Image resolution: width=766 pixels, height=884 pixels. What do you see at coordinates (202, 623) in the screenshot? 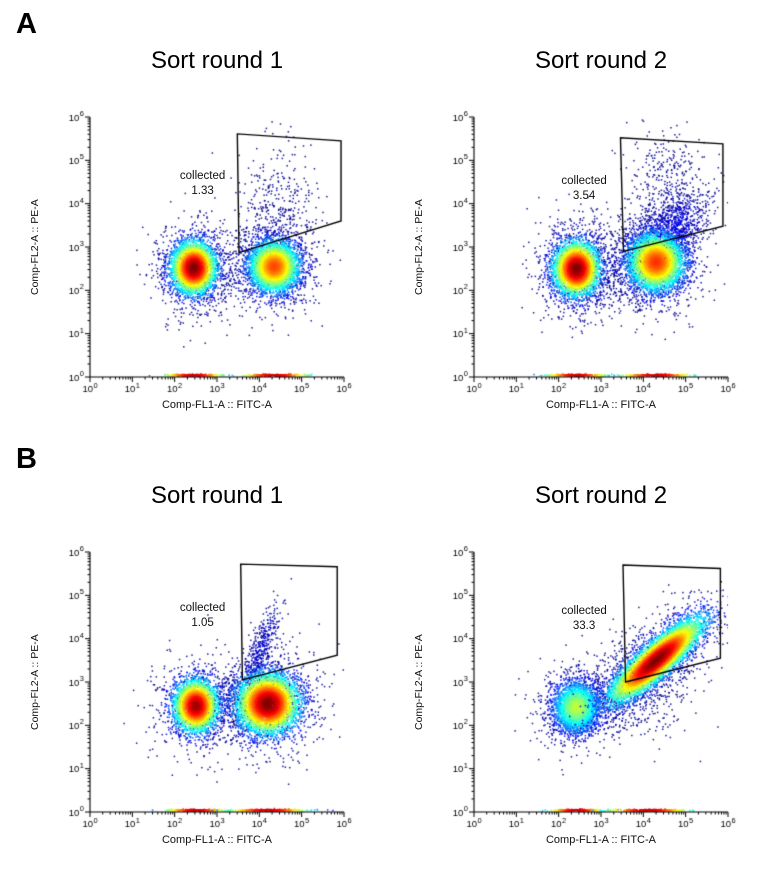
I see `gate-percentage: 1.05` at bounding box center [202, 623].